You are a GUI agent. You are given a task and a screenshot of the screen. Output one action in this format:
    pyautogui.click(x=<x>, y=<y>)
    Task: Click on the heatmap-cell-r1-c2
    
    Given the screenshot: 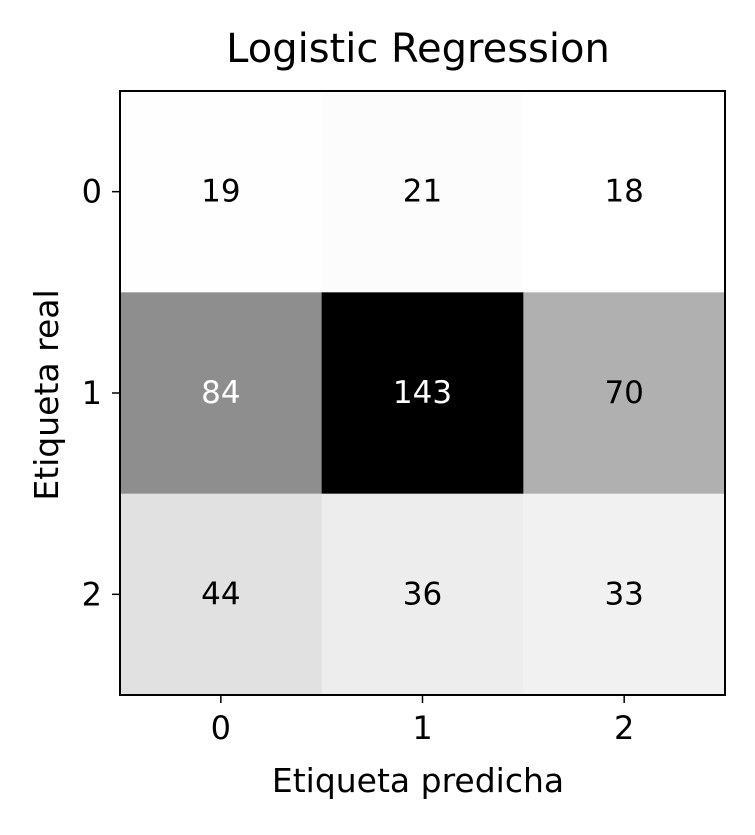 What is the action you would take?
    pyautogui.click(x=624, y=393)
    